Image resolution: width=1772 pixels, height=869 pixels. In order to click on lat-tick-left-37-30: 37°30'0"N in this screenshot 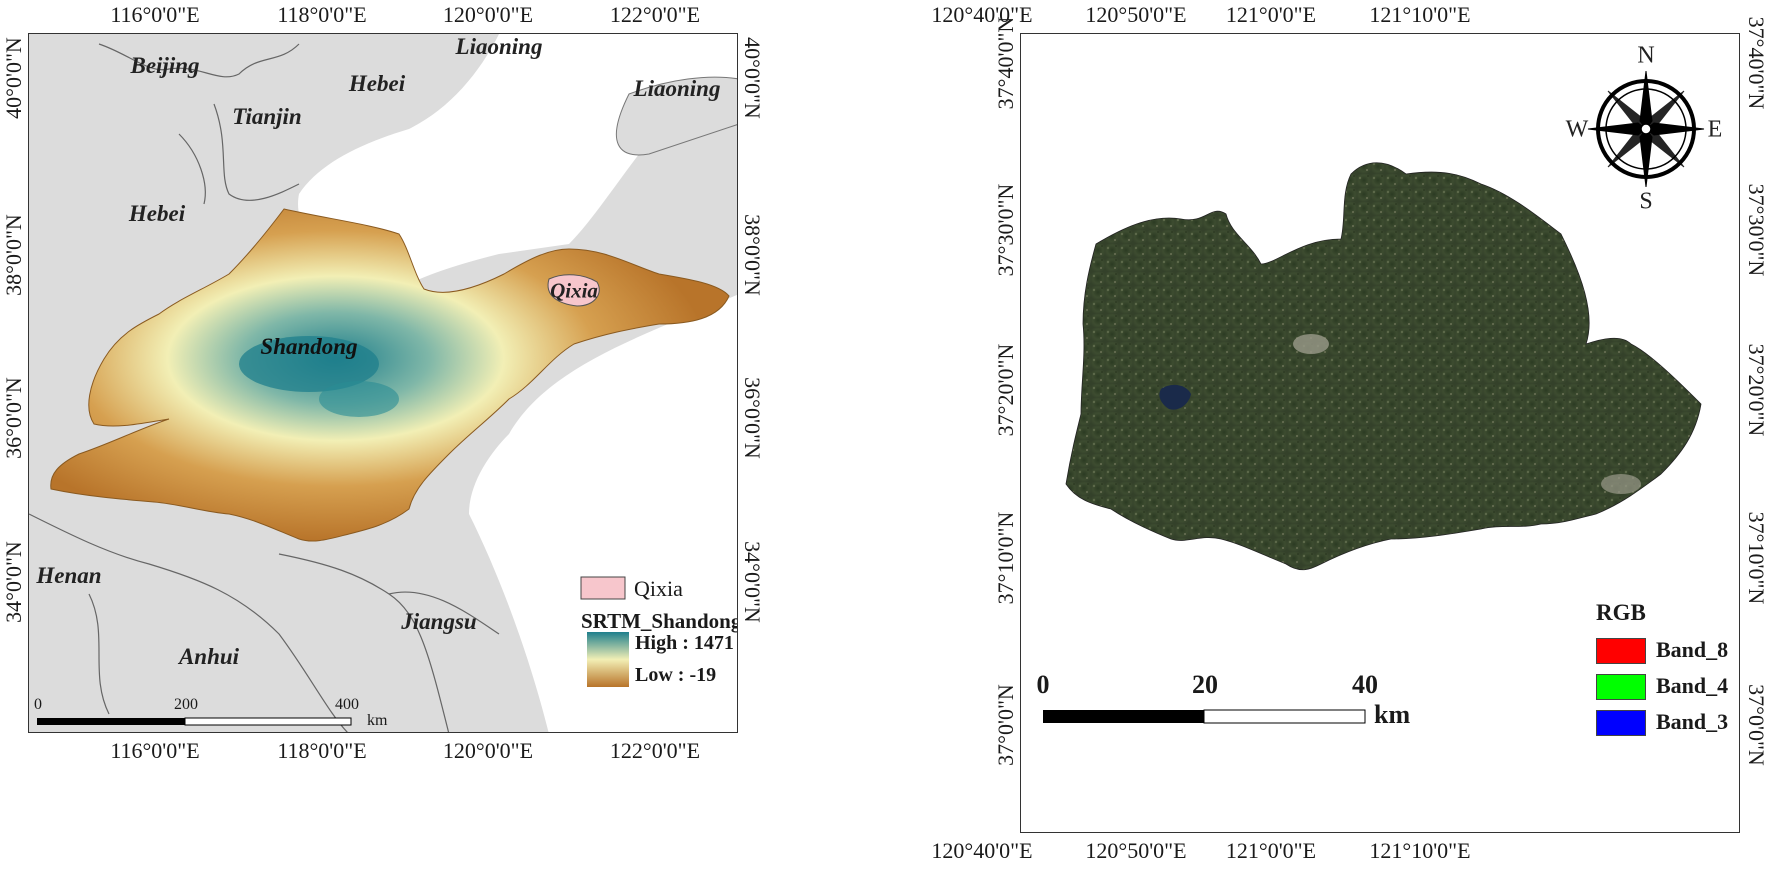, I will do `click(1005, 230)`.